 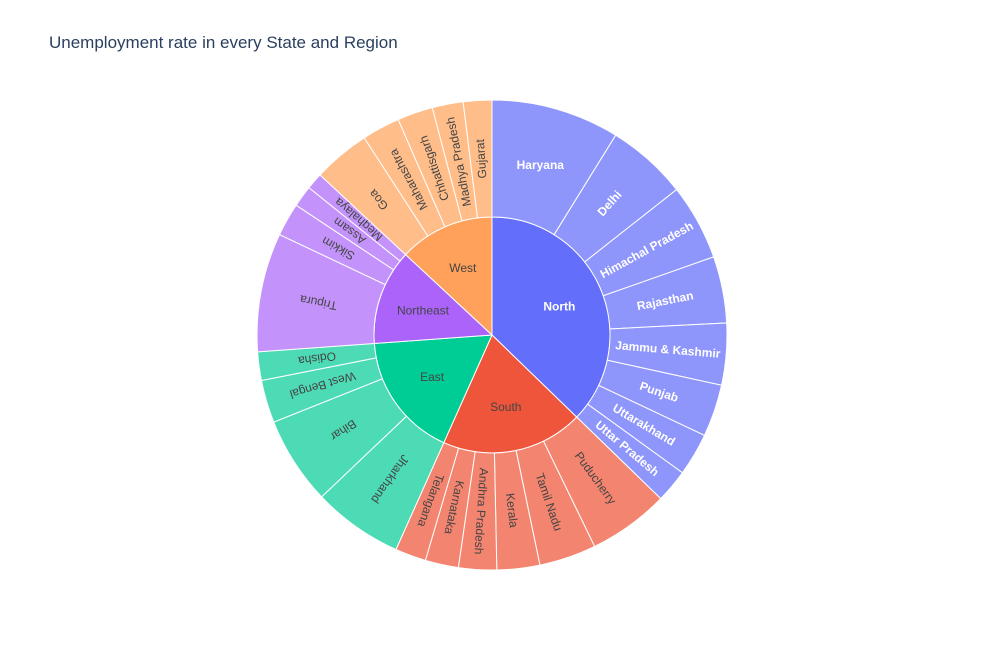 I want to click on state-label-tripura: Tripura, so click(x=318, y=302).